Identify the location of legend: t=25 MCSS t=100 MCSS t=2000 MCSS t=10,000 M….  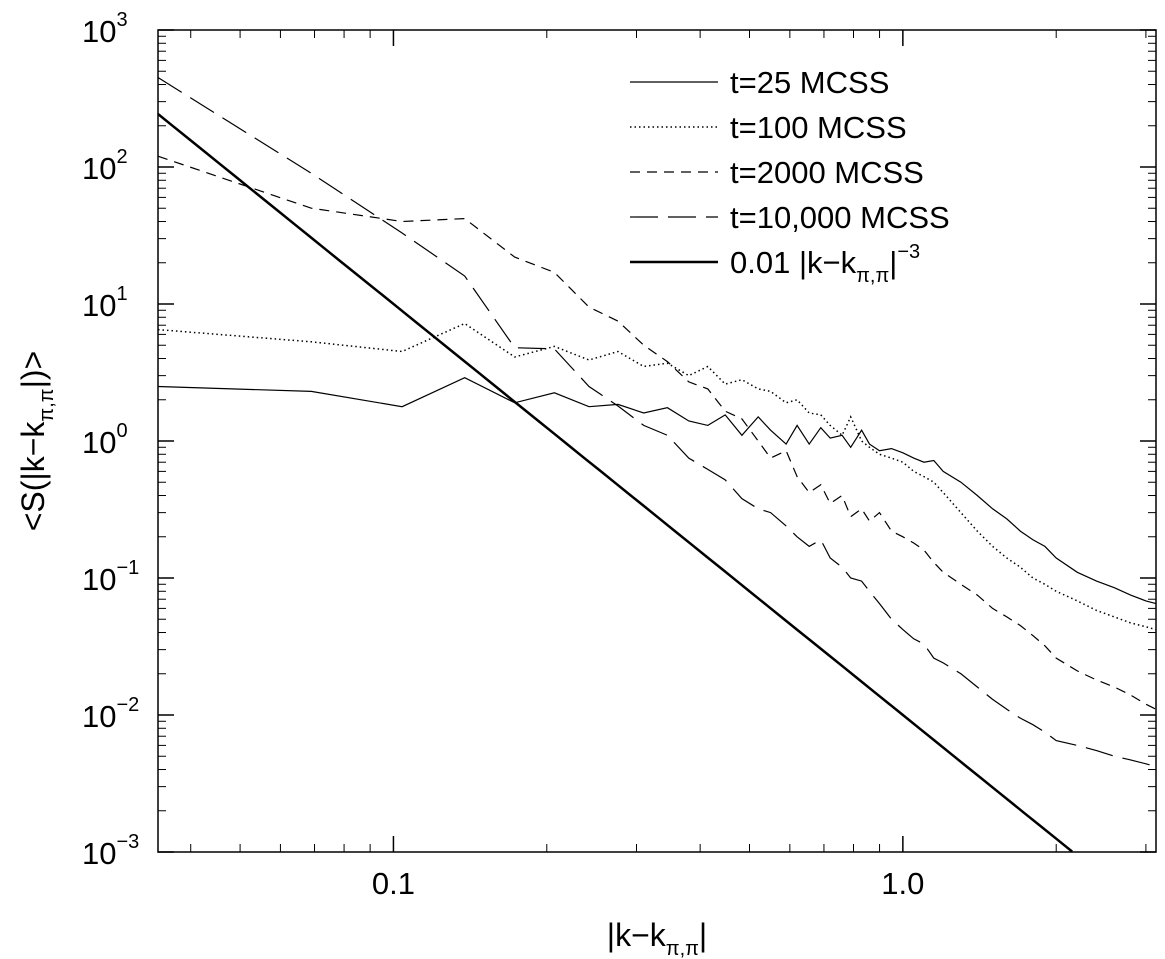
(790, 176).